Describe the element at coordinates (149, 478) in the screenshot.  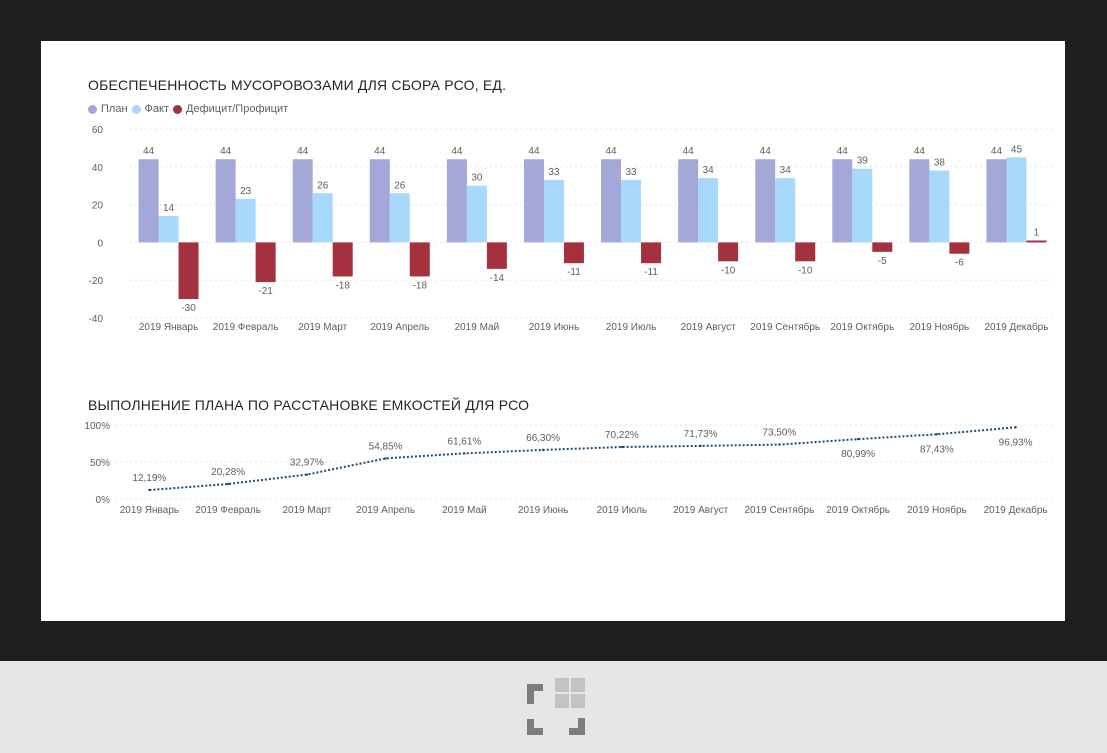
I see `data-label: 12,19%` at that location.